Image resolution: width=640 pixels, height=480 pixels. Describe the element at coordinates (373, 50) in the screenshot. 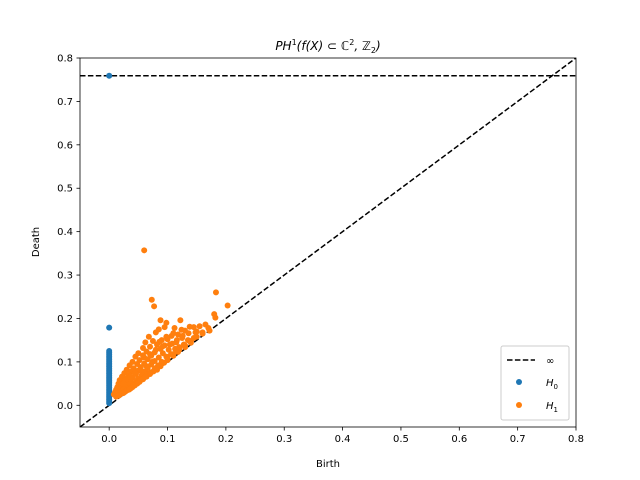

I see `title-subscript: 2` at that location.